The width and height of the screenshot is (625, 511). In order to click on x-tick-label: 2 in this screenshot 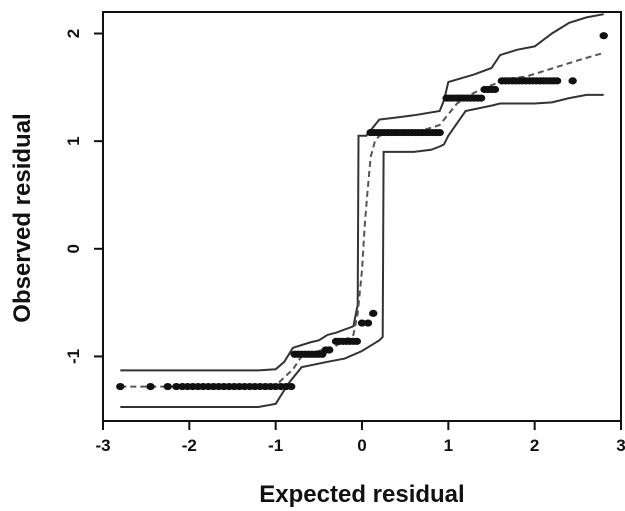, I will do `click(534, 445)`.